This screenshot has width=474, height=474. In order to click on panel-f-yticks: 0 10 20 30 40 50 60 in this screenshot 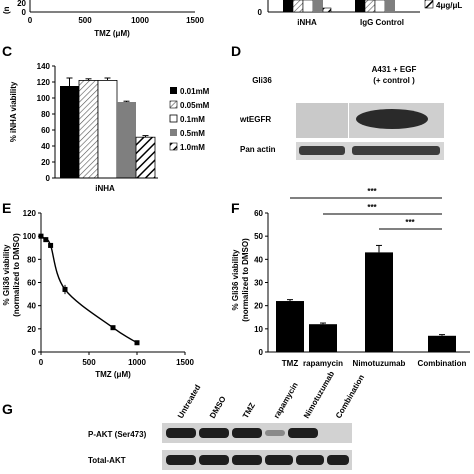, I will do `click(261, 283)`.